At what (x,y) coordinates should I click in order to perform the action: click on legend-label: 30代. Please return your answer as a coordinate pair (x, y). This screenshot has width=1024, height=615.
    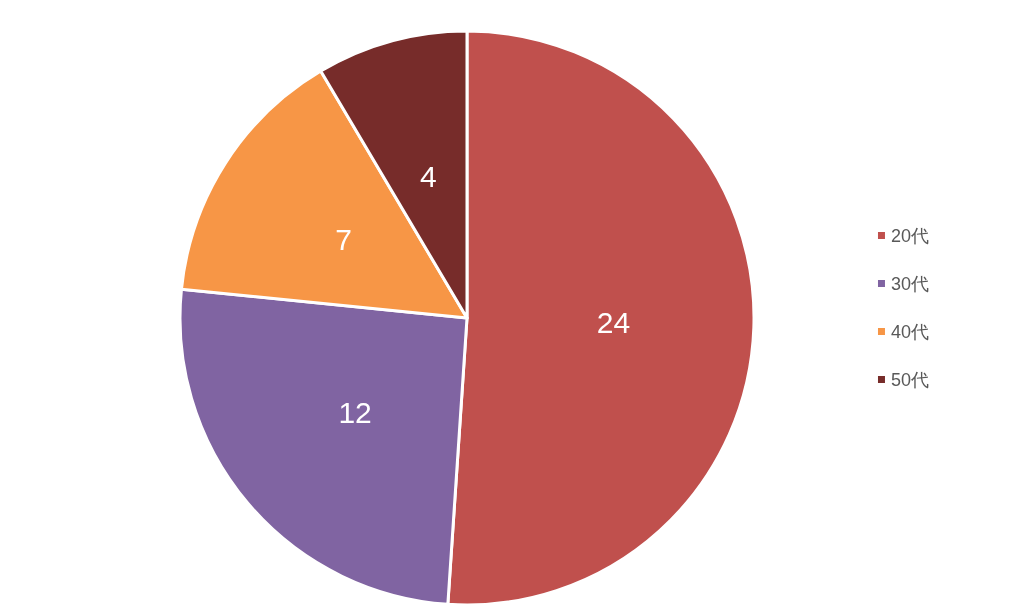
    Looking at the image, I should click on (910, 283).